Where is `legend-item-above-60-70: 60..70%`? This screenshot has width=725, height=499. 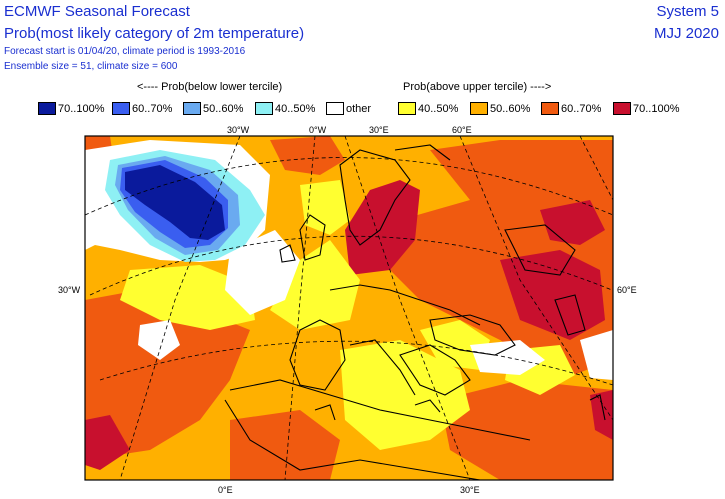
legend-item-above-60-70: 60..70% is located at coordinates (571, 108).